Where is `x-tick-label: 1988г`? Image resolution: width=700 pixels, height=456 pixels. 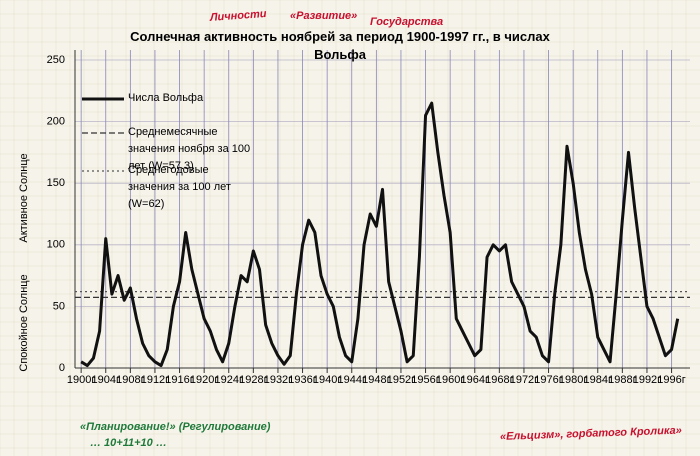 x-tick-label: 1988г is located at coordinates (622, 380).